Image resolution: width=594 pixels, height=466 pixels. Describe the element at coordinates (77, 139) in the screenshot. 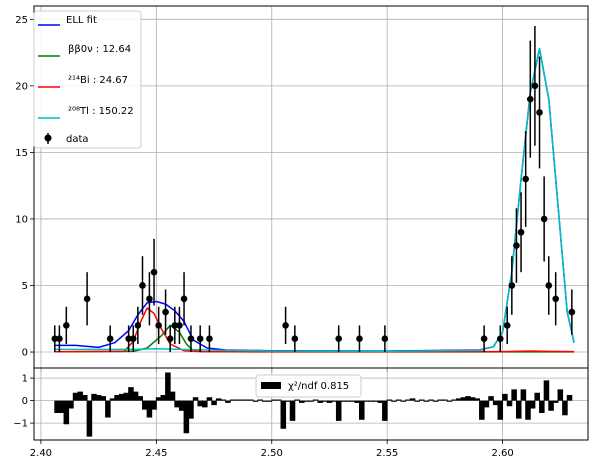

I see `legend-label-data: data` at that location.